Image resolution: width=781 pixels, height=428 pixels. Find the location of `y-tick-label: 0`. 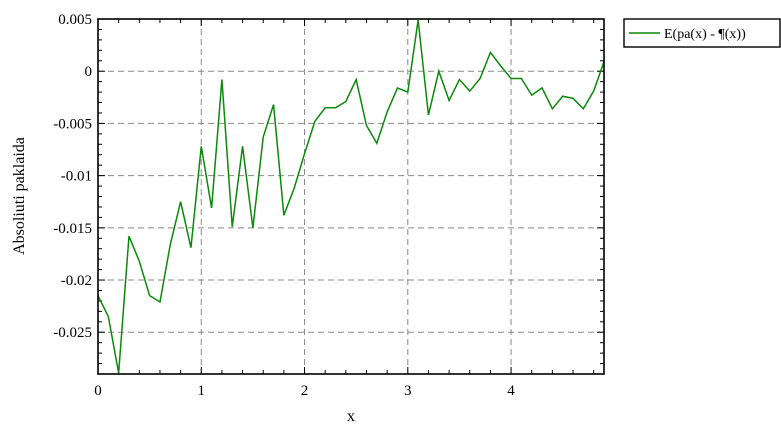

y-tick-label: 0 is located at coordinates (89, 72).